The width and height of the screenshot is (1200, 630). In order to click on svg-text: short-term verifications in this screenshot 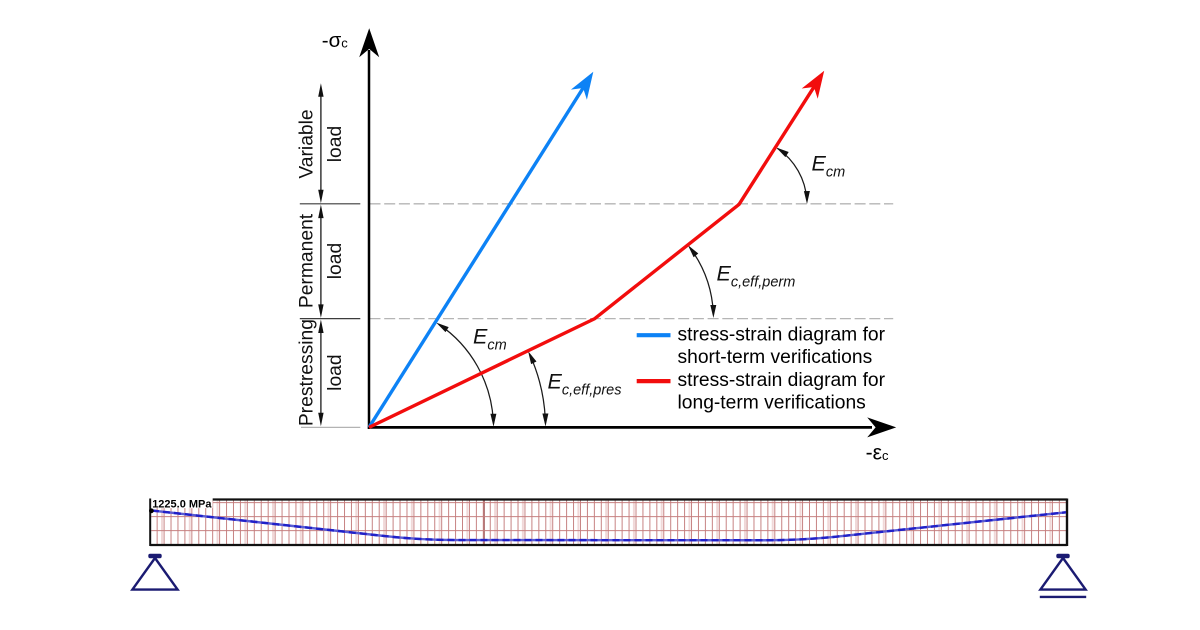, I will do `click(775, 357)`.